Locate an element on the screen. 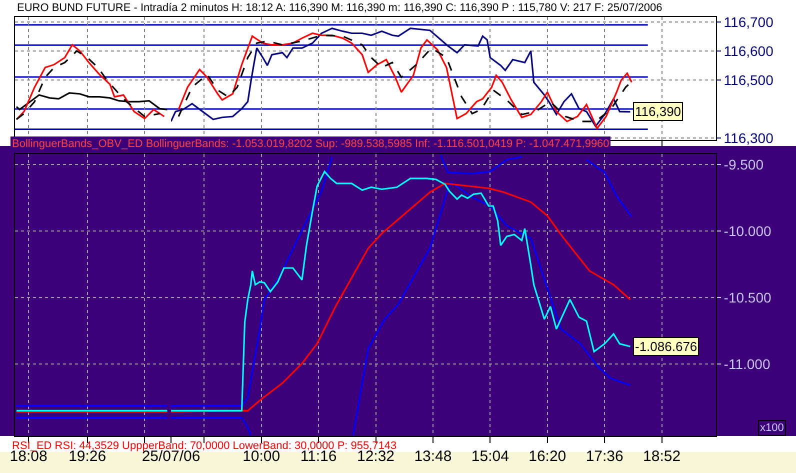 The height and width of the screenshot is (473, 796). y-tick-label: -10.500 is located at coordinates (748, 298).